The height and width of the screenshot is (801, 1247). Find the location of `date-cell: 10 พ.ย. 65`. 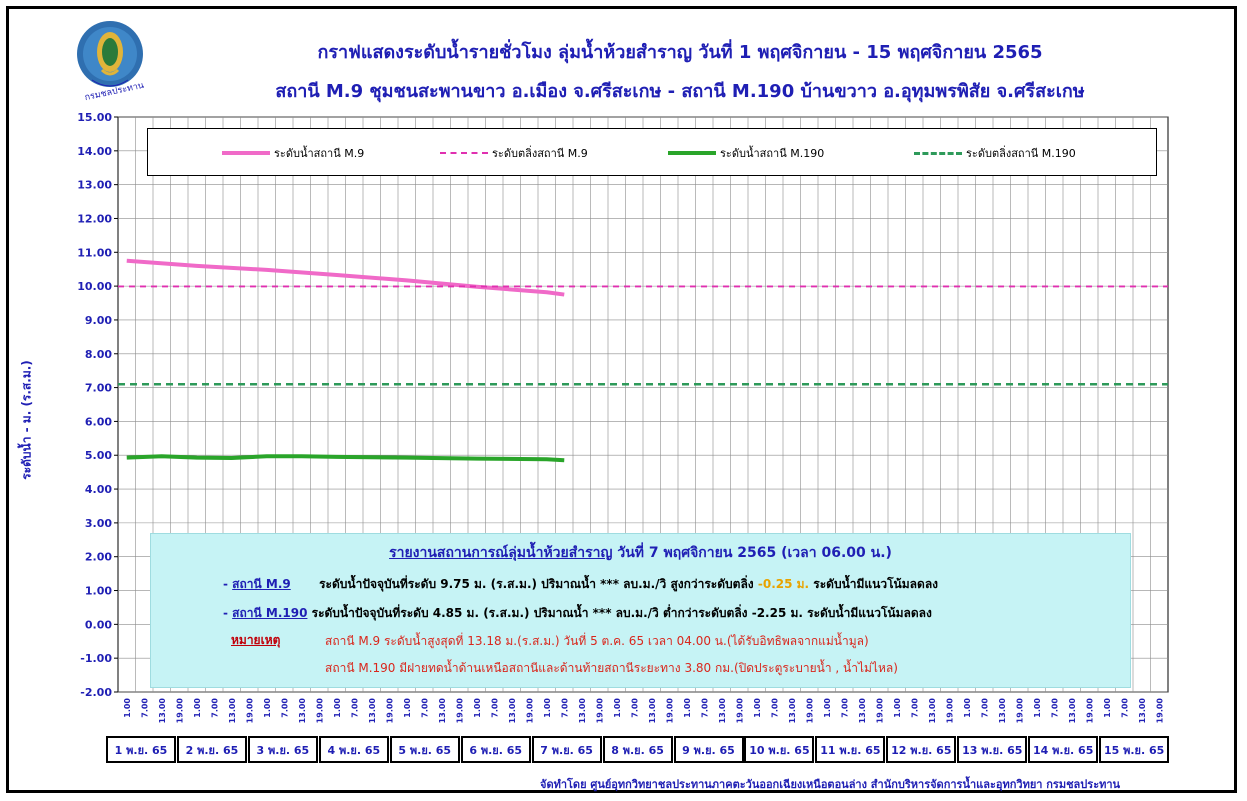

date-cell: 10 พ.ย. 65 is located at coordinates (779, 749).